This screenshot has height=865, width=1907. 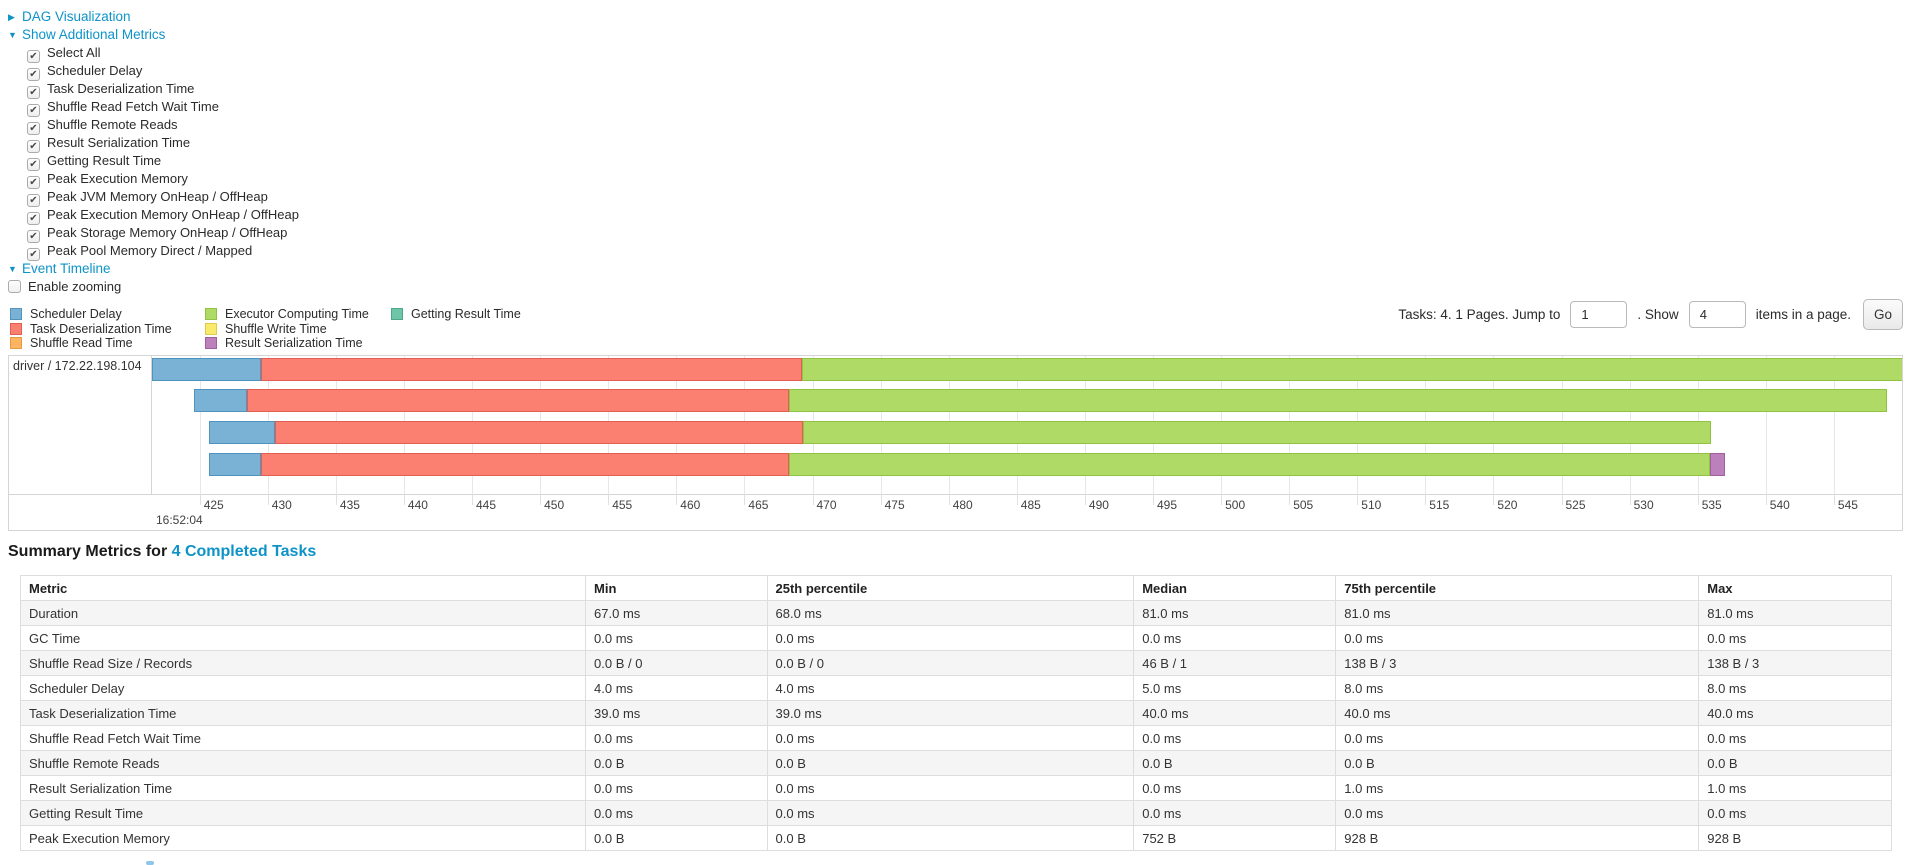 What do you see at coordinates (518, 400) in the screenshot?
I see `task-2-task_deserialization-segment` at bounding box center [518, 400].